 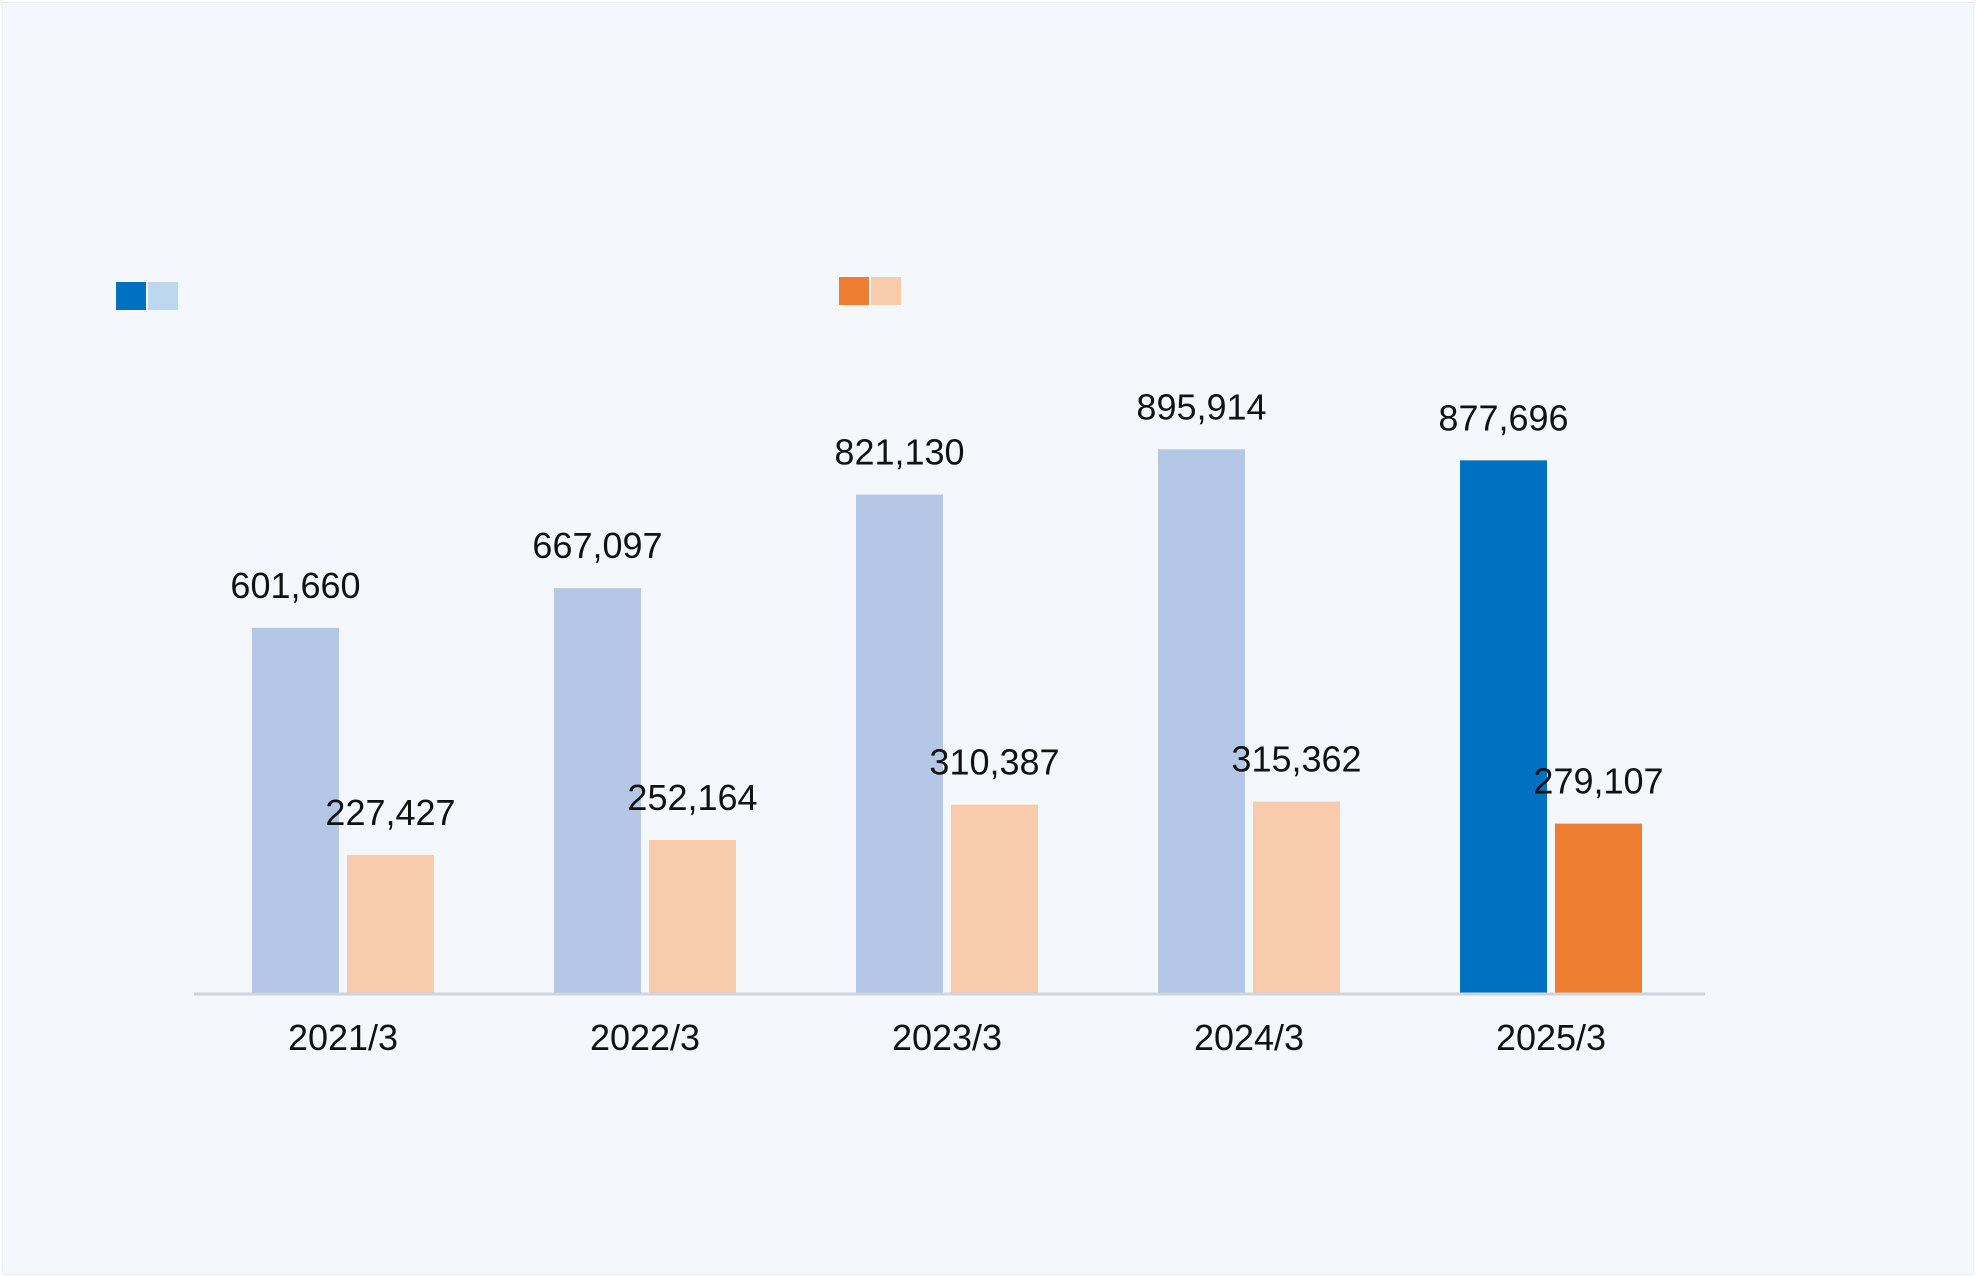 I want to click on value-label-series1-2022-3: 667,097, so click(x=597, y=545).